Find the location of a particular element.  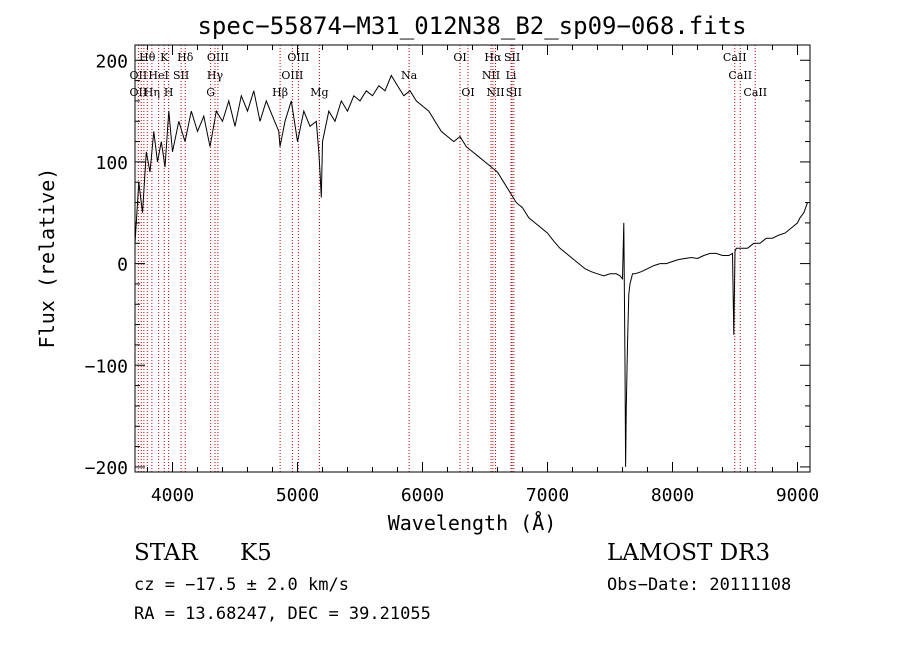

line-annotation-label: G is located at coordinates (210, 92).